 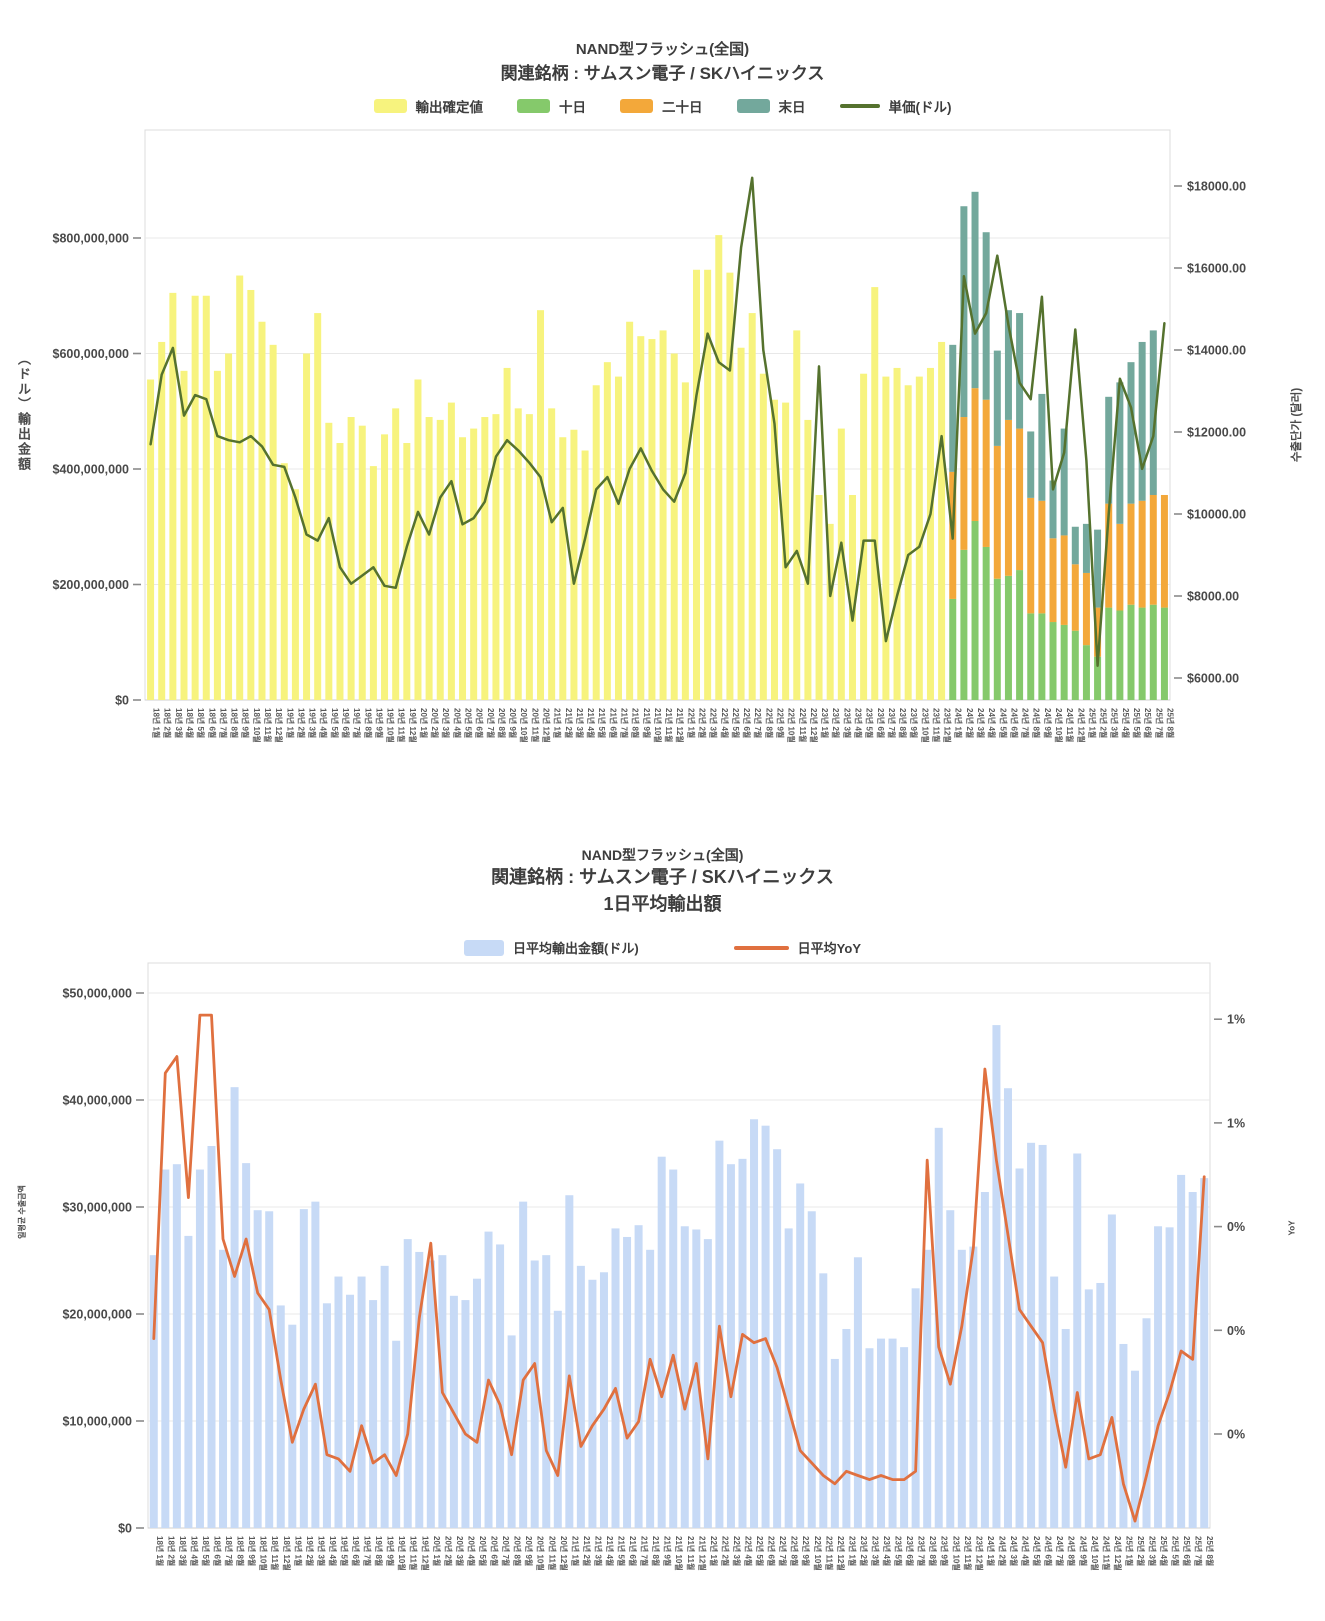 I want to click on legend-item-unitprice: 単価(ドル), so click(x=895, y=106).